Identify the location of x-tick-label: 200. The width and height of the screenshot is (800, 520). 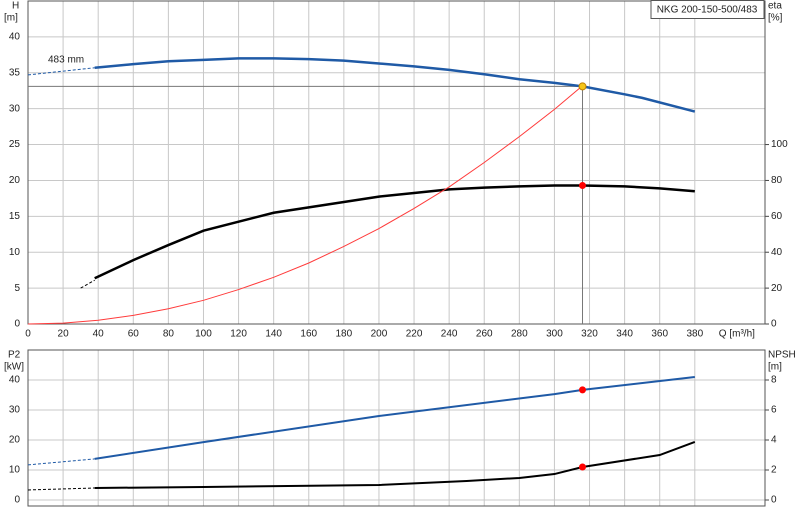
(379, 334).